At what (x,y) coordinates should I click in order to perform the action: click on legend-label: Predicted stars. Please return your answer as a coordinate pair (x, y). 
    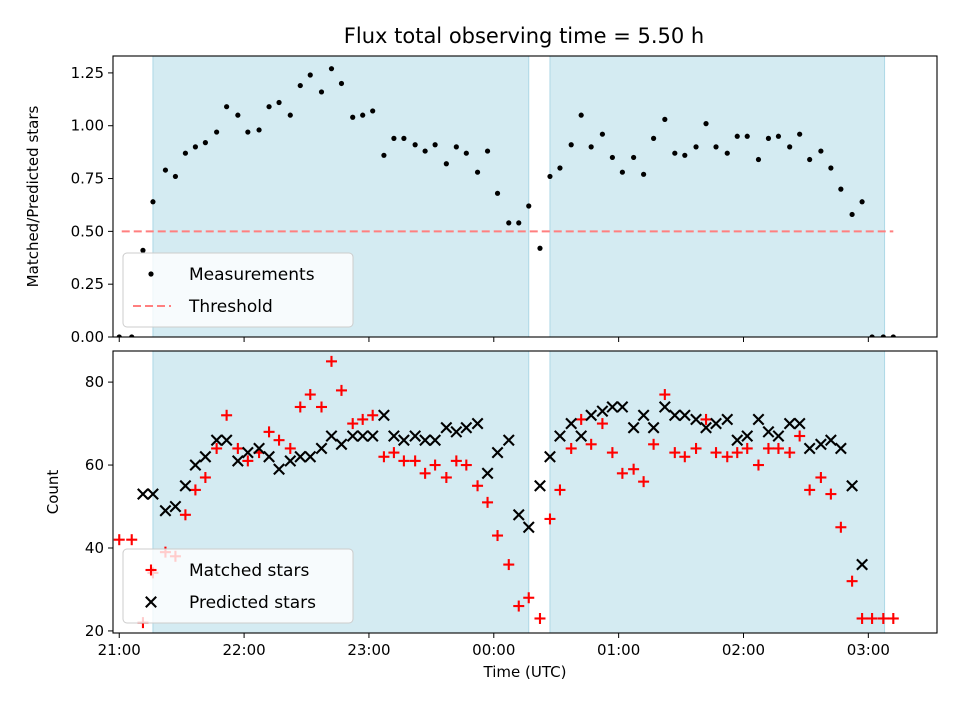
    Looking at the image, I should click on (252, 603).